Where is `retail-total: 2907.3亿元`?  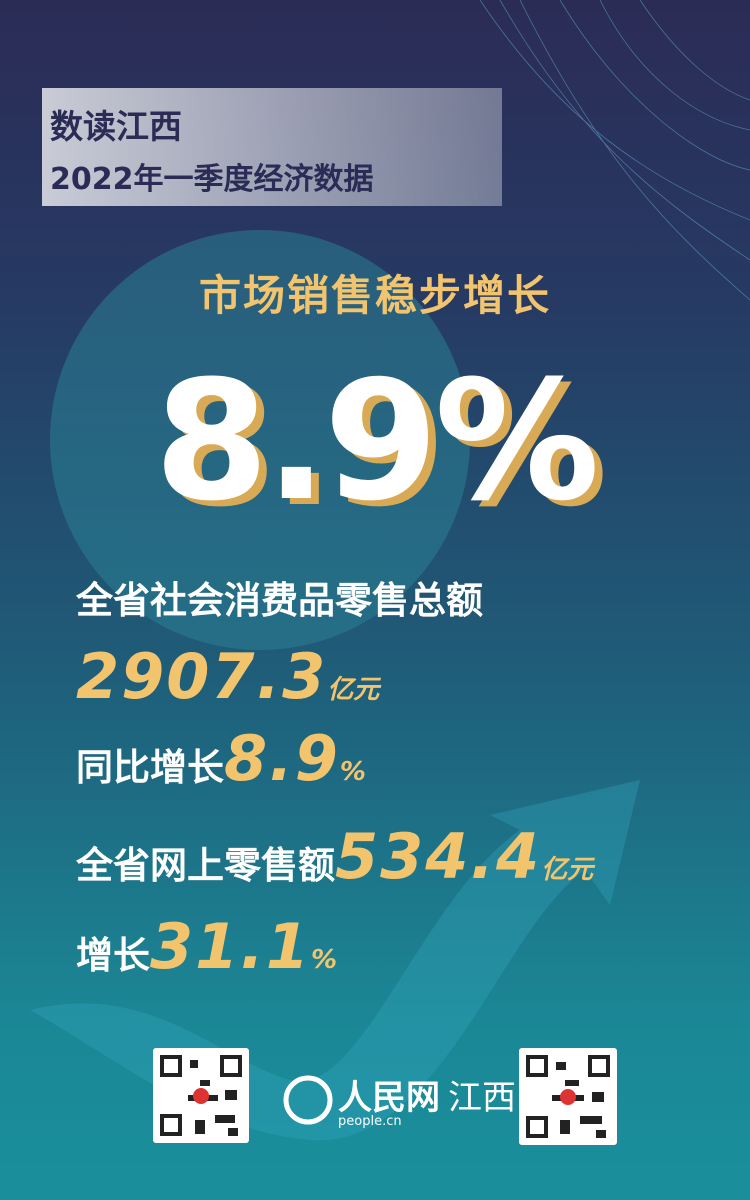 retail-total: 2907.3亿元 is located at coordinates (227, 676).